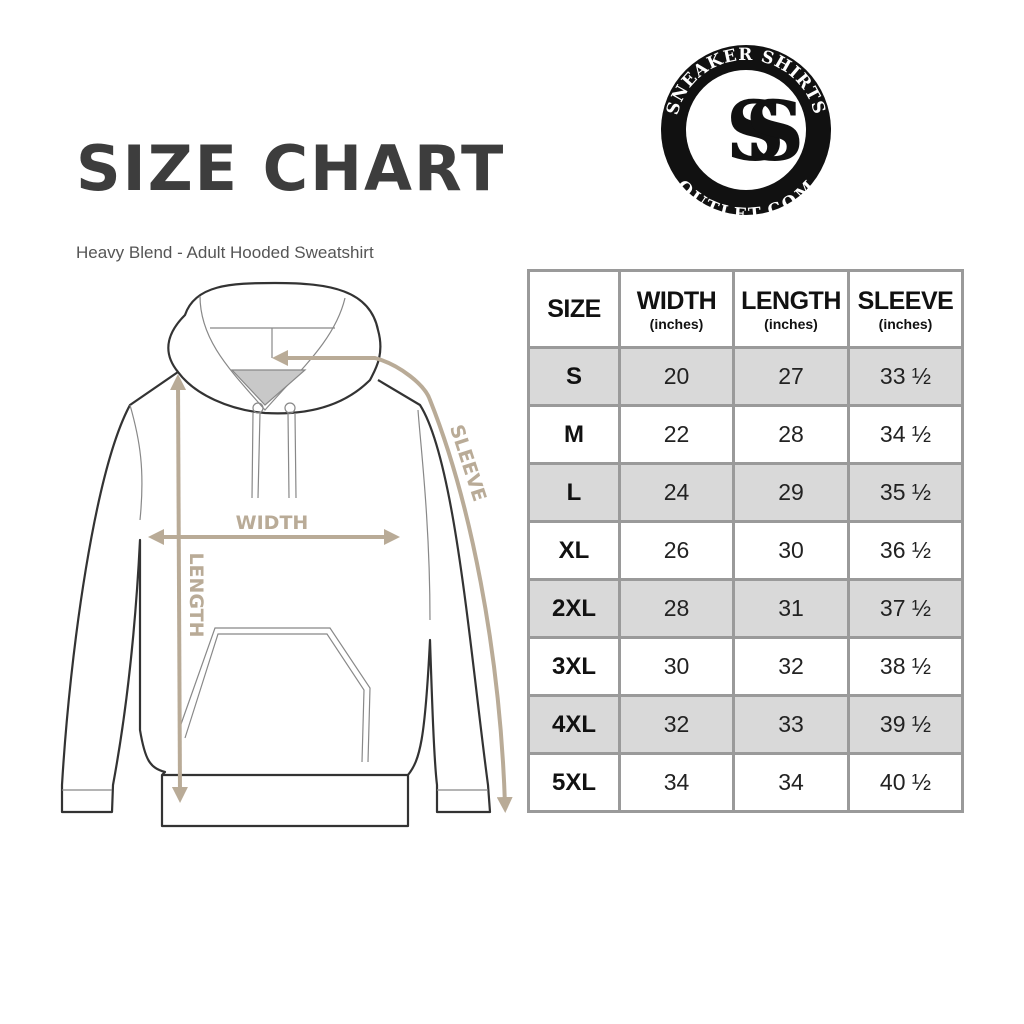 The width and height of the screenshot is (1024, 1024). I want to click on size-cell: 2XL, so click(574, 608).